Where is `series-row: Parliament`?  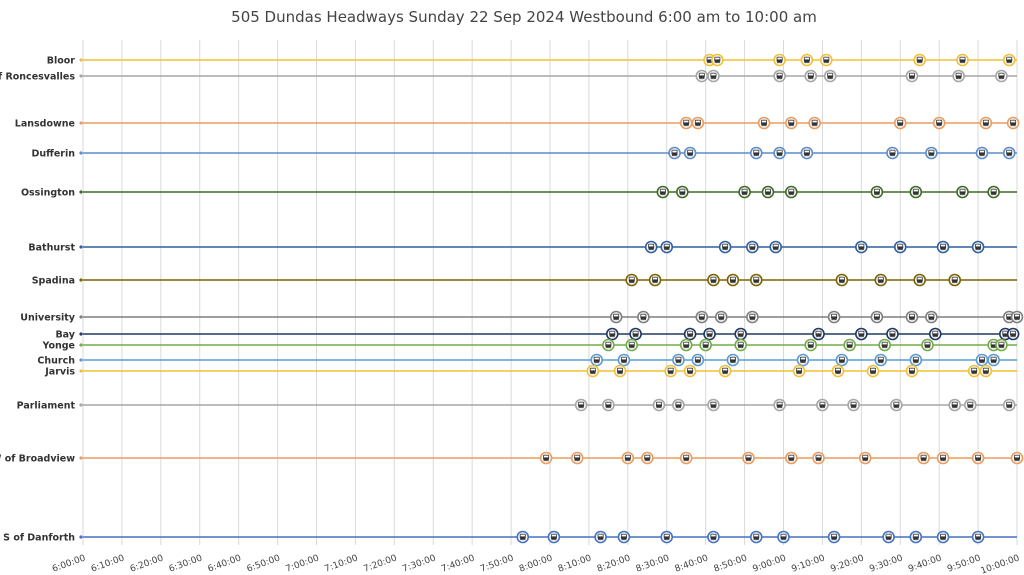
series-row: Parliament is located at coordinates (517, 405).